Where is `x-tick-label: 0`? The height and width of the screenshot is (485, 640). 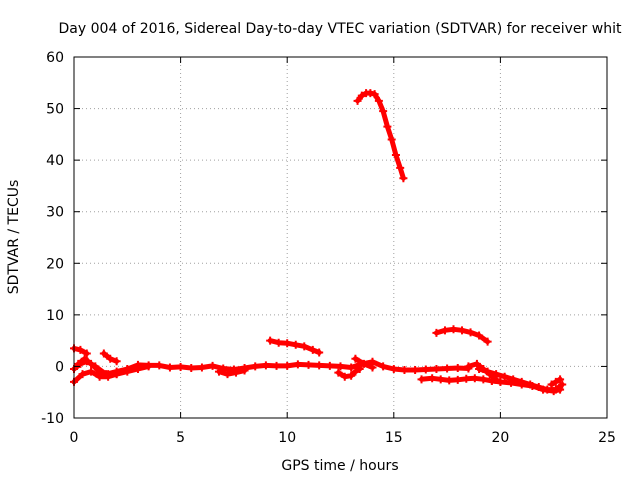 x-tick-label: 0 is located at coordinates (74, 438).